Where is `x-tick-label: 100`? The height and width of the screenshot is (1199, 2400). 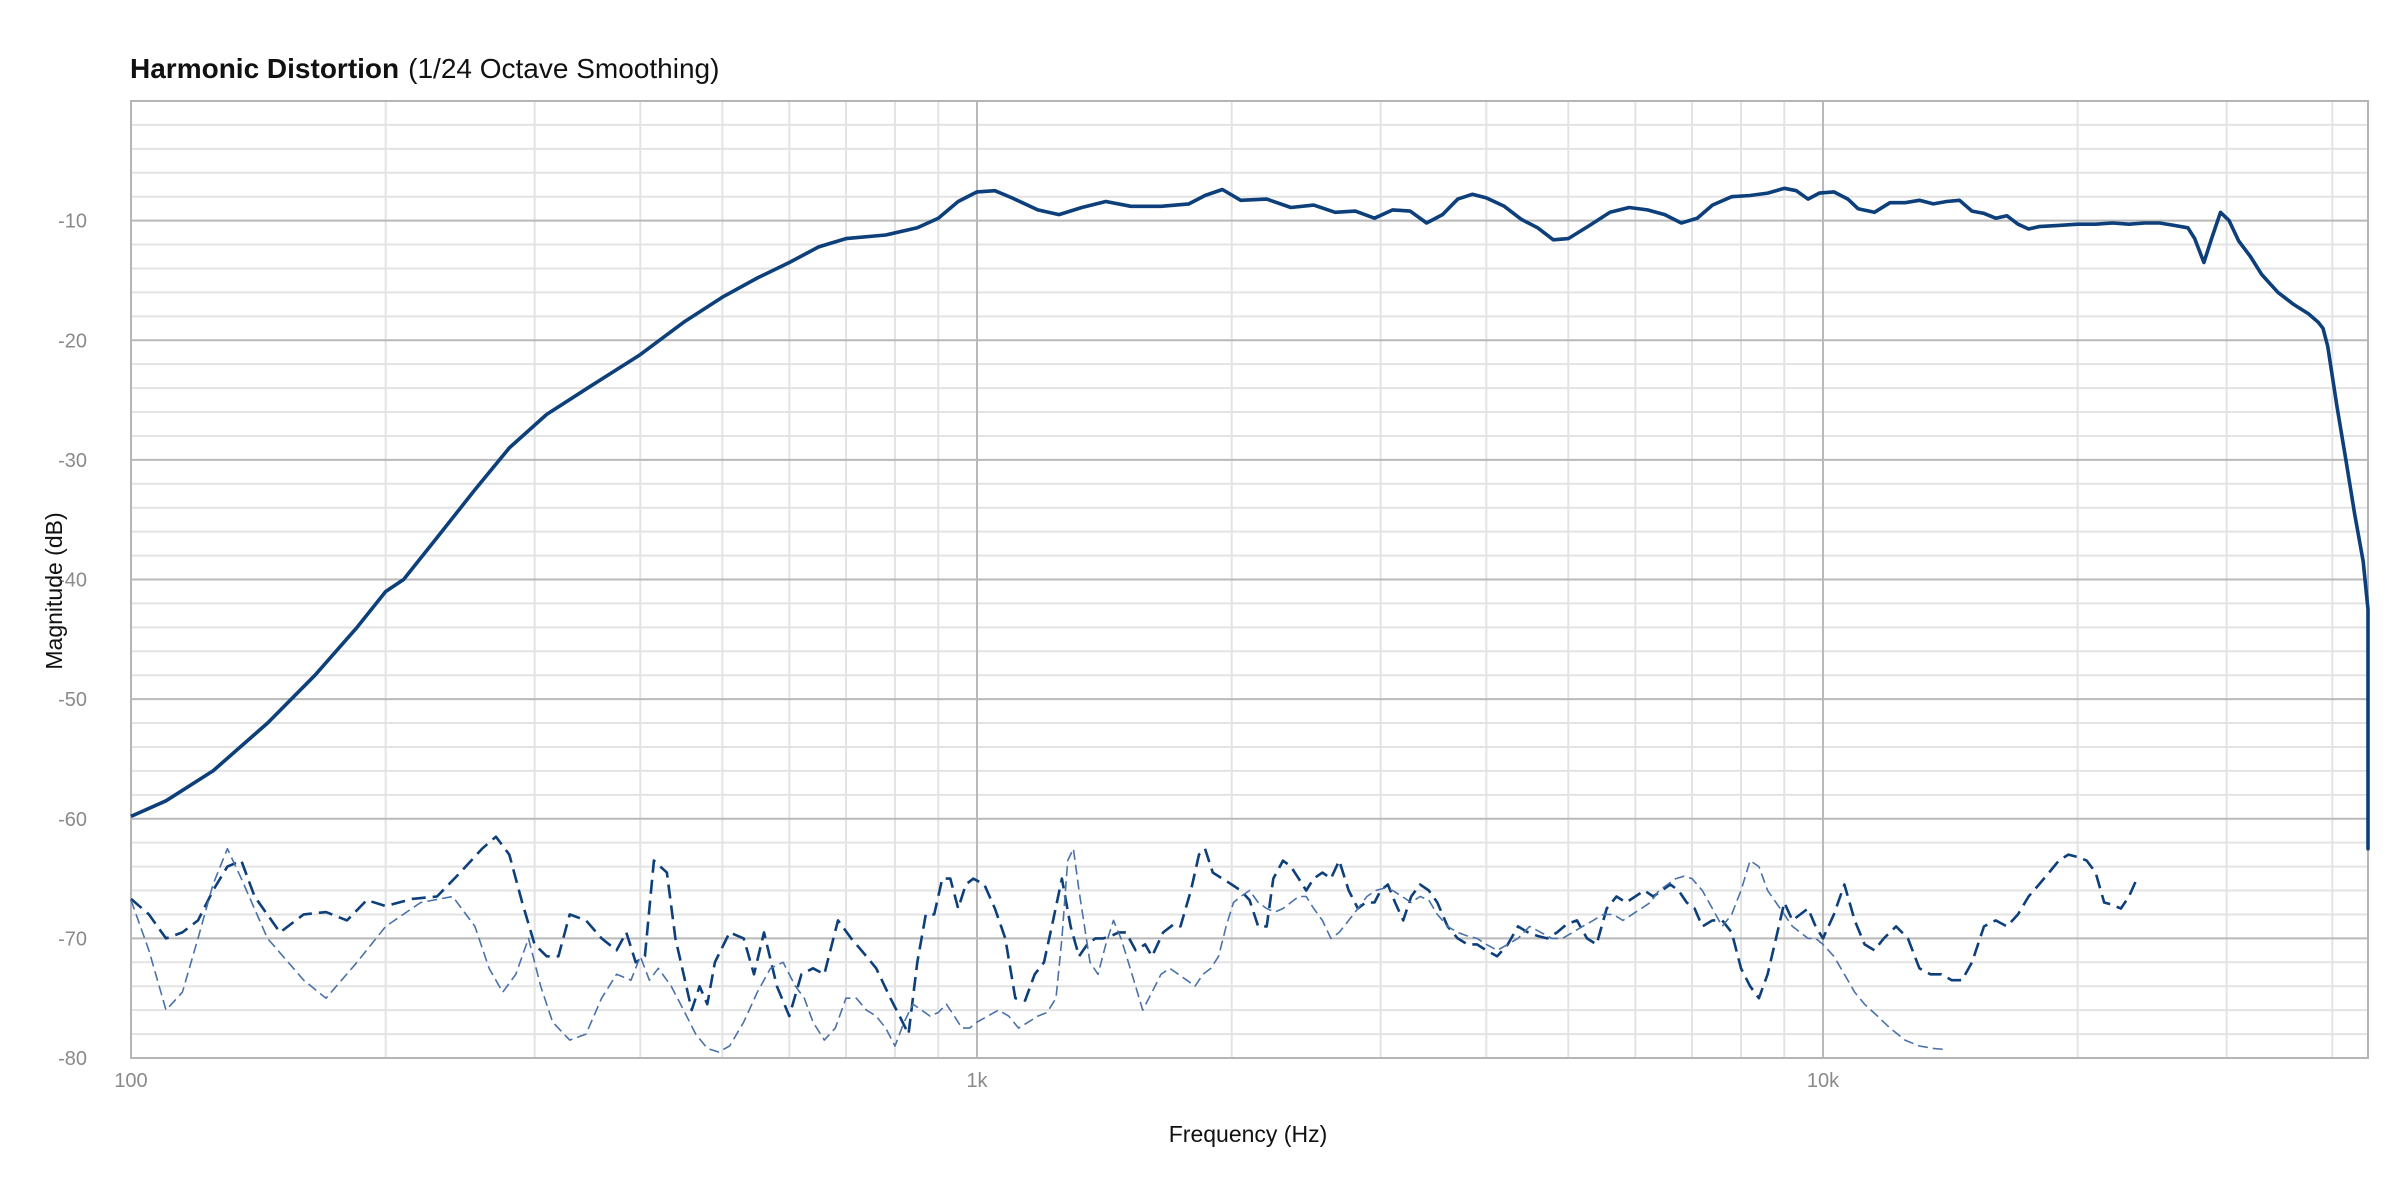 x-tick-label: 100 is located at coordinates (130, 1081).